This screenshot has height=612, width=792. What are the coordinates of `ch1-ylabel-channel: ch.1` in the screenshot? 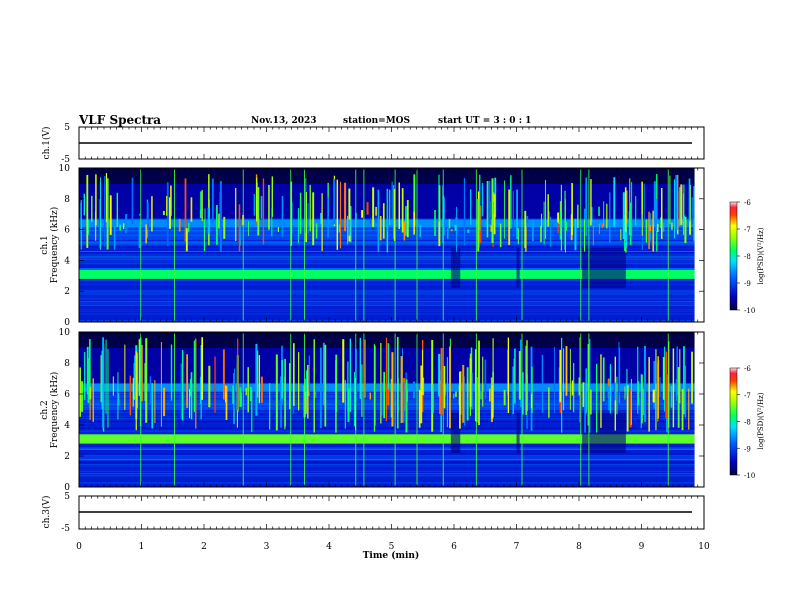 It's located at (45, 244).